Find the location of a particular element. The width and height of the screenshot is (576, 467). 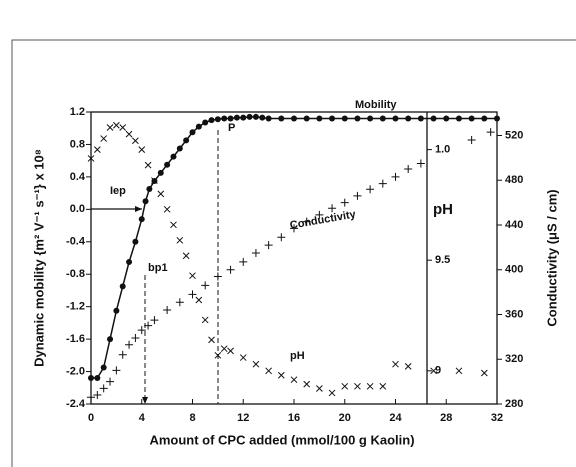

x-tick-label: 32 is located at coordinates (497, 418).